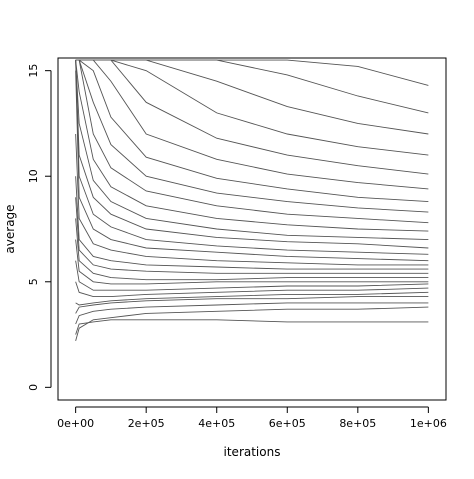 The width and height of the screenshot is (474, 479). What do you see at coordinates (33, 281) in the screenshot?
I see `y-tick-label: 5` at bounding box center [33, 281].